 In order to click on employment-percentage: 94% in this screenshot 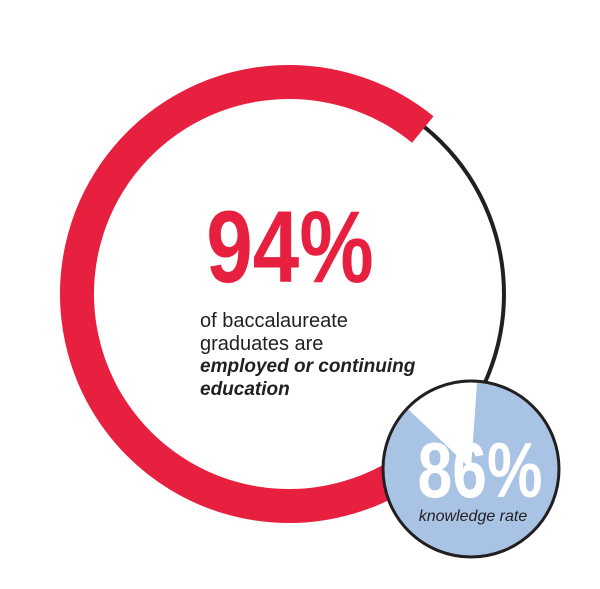, I will do `click(289, 247)`.